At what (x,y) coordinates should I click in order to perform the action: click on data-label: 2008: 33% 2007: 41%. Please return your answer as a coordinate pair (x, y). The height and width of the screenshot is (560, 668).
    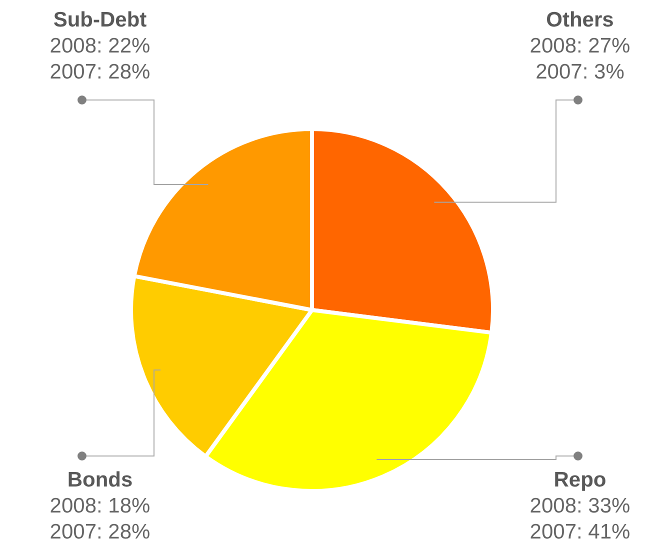
    Looking at the image, I should click on (580, 519).